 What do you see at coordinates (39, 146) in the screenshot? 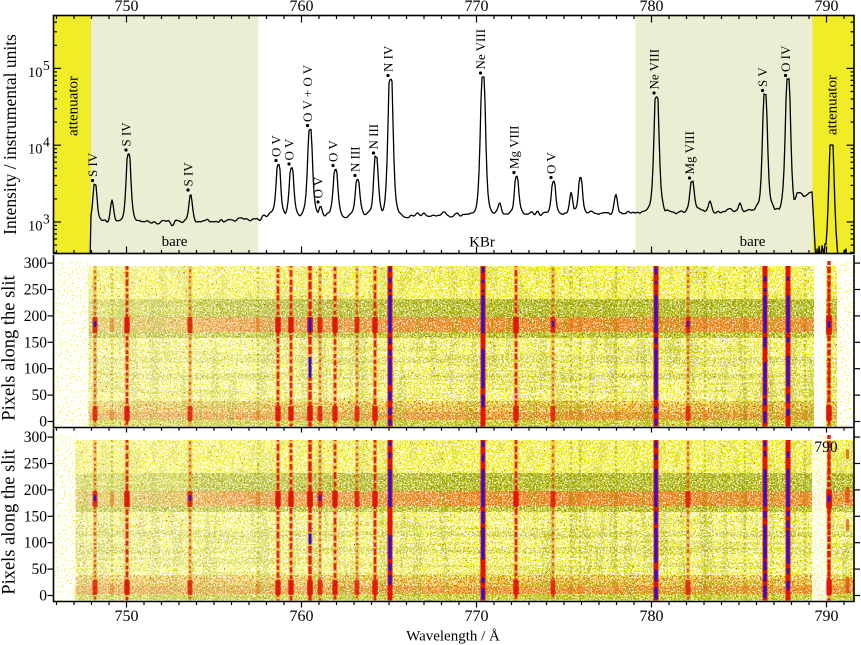
I see `svg-text: 104` at bounding box center [39, 146].